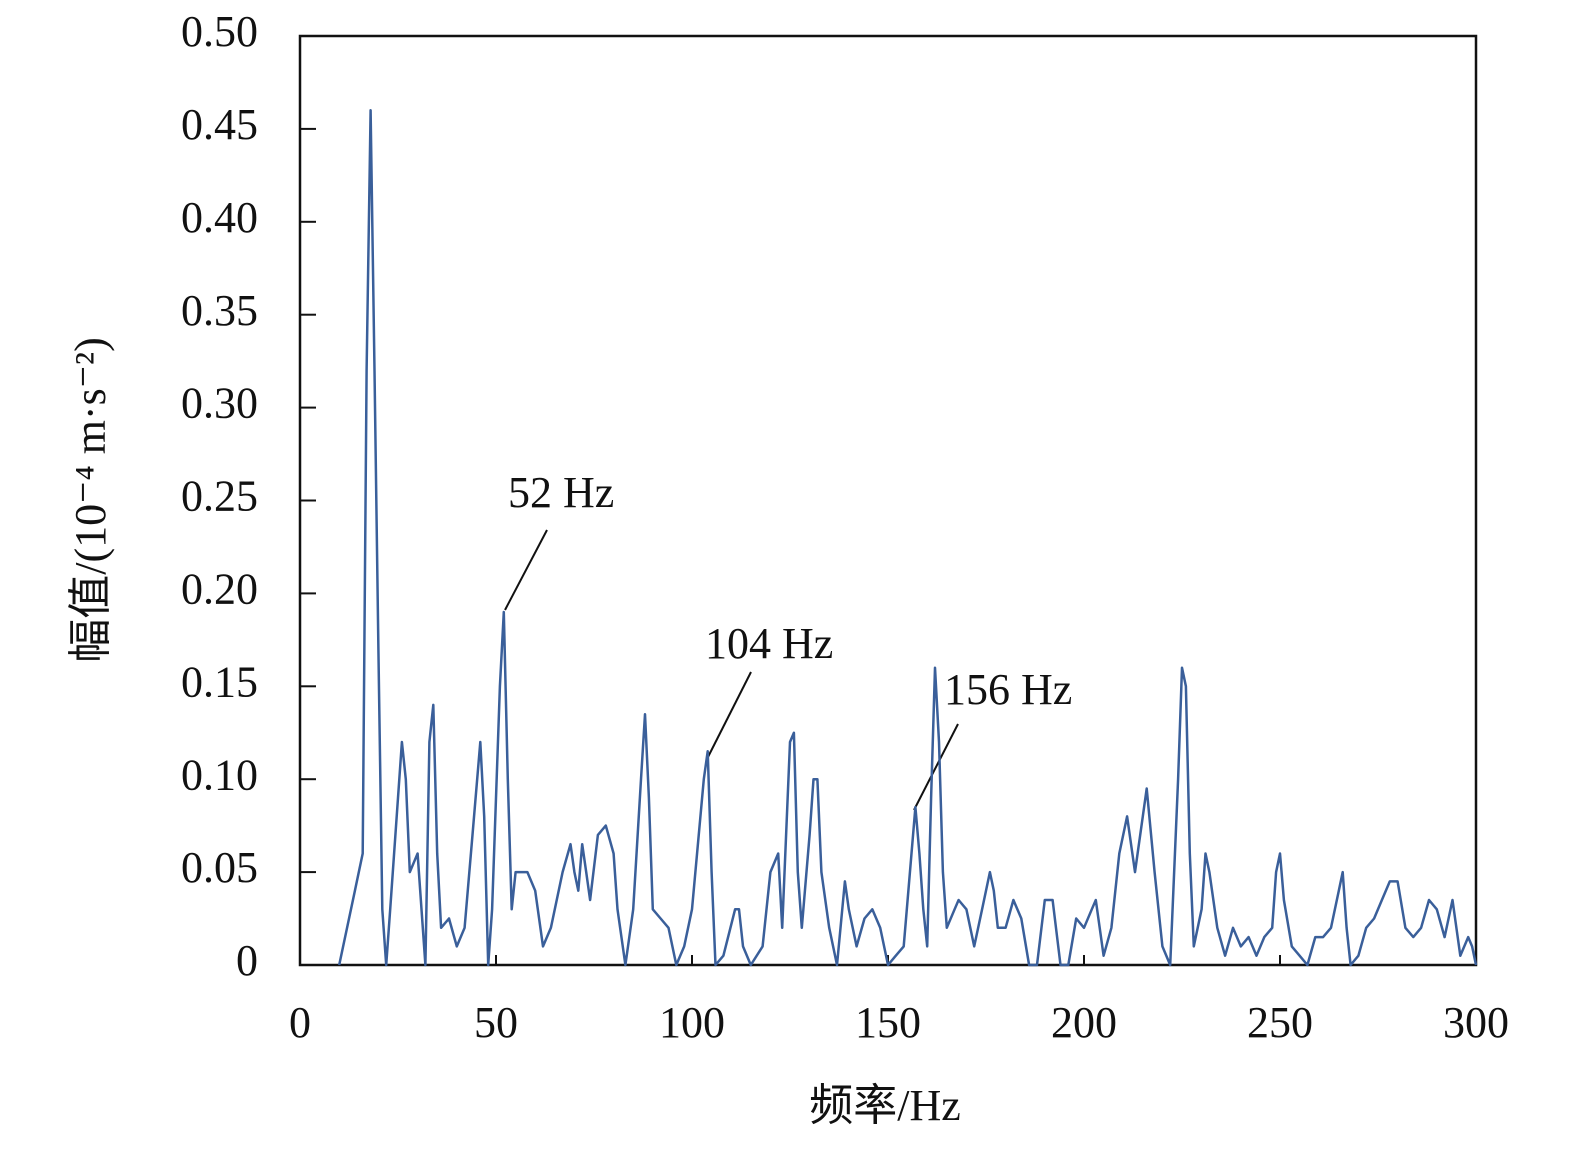 The width and height of the screenshot is (1575, 1156). Describe the element at coordinates (496, 1022) in the screenshot. I see `x-tick-label: 50` at that location.